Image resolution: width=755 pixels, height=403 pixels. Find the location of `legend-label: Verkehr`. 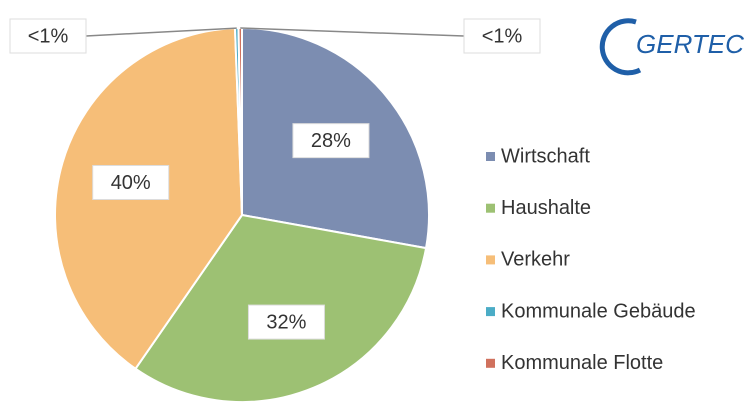

legend-label: Verkehr is located at coordinates (535, 260).